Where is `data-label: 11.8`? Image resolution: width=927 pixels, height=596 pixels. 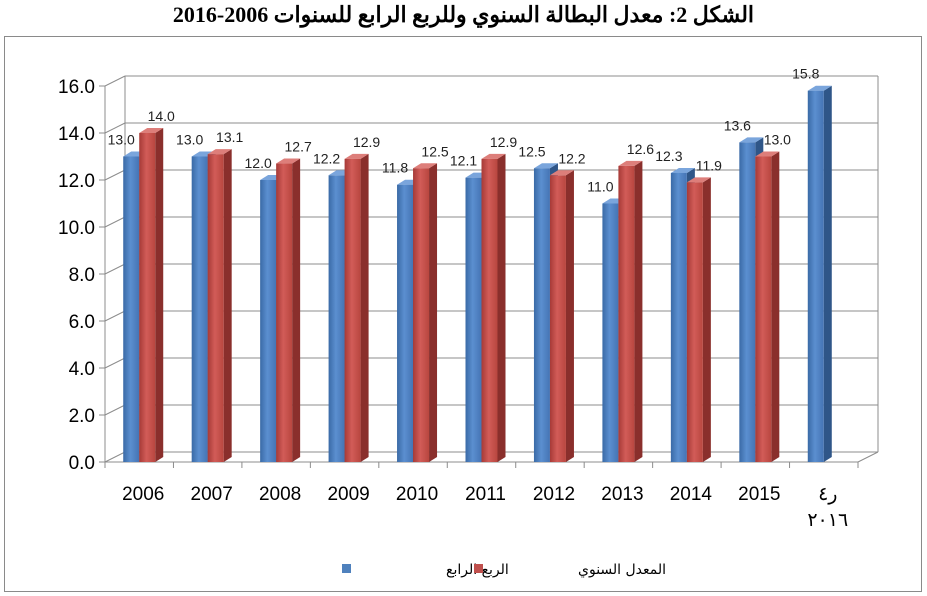
data-label: 11.8 is located at coordinates (395, 168).